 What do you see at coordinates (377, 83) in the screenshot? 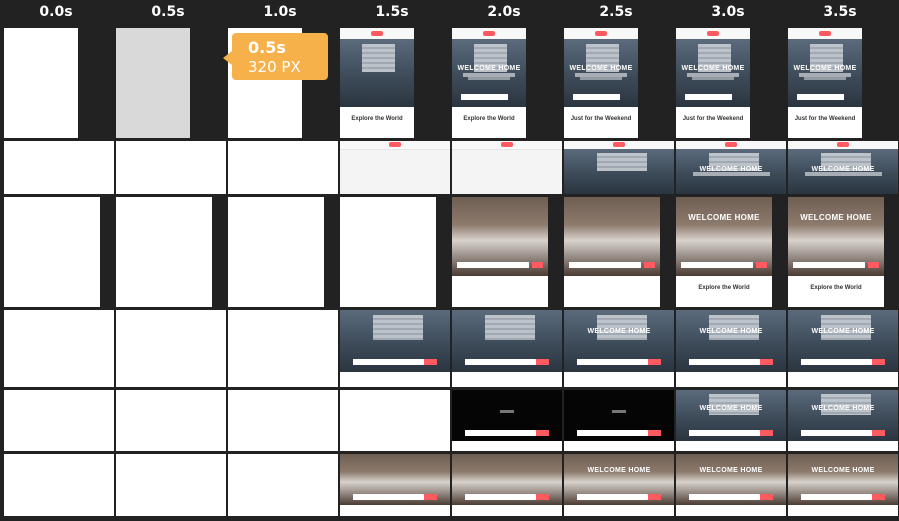
I see `frame-screenshot: Explore the World` at bounding box center [377, 83].